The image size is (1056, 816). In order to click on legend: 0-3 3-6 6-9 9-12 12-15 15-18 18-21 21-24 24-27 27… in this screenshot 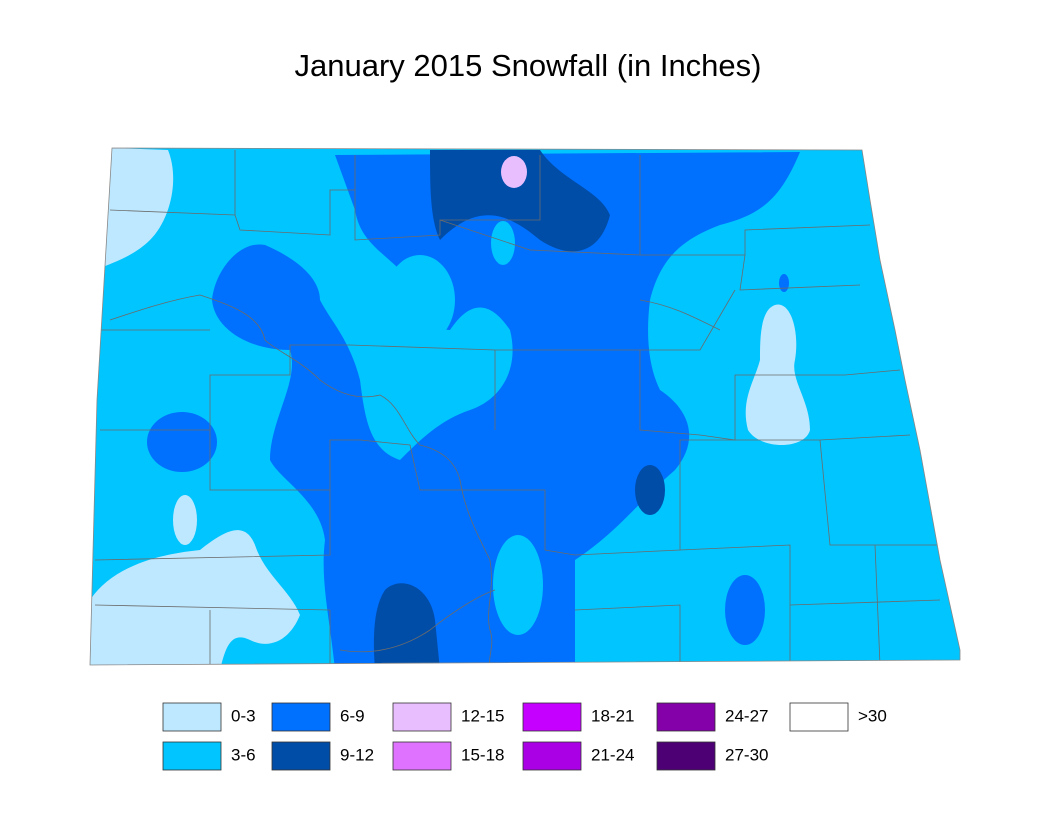, I will do `click(524, 736)`.